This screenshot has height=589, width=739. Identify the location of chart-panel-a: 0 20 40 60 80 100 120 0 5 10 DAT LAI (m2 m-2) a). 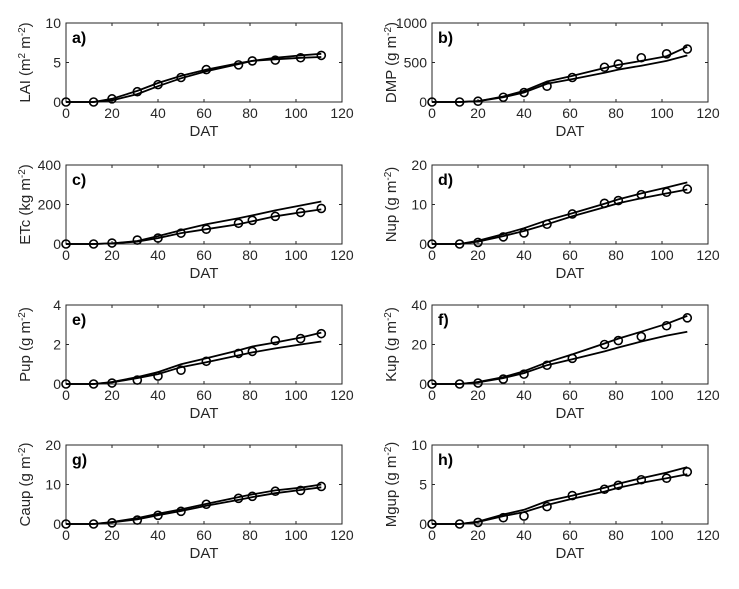
(185, 77).